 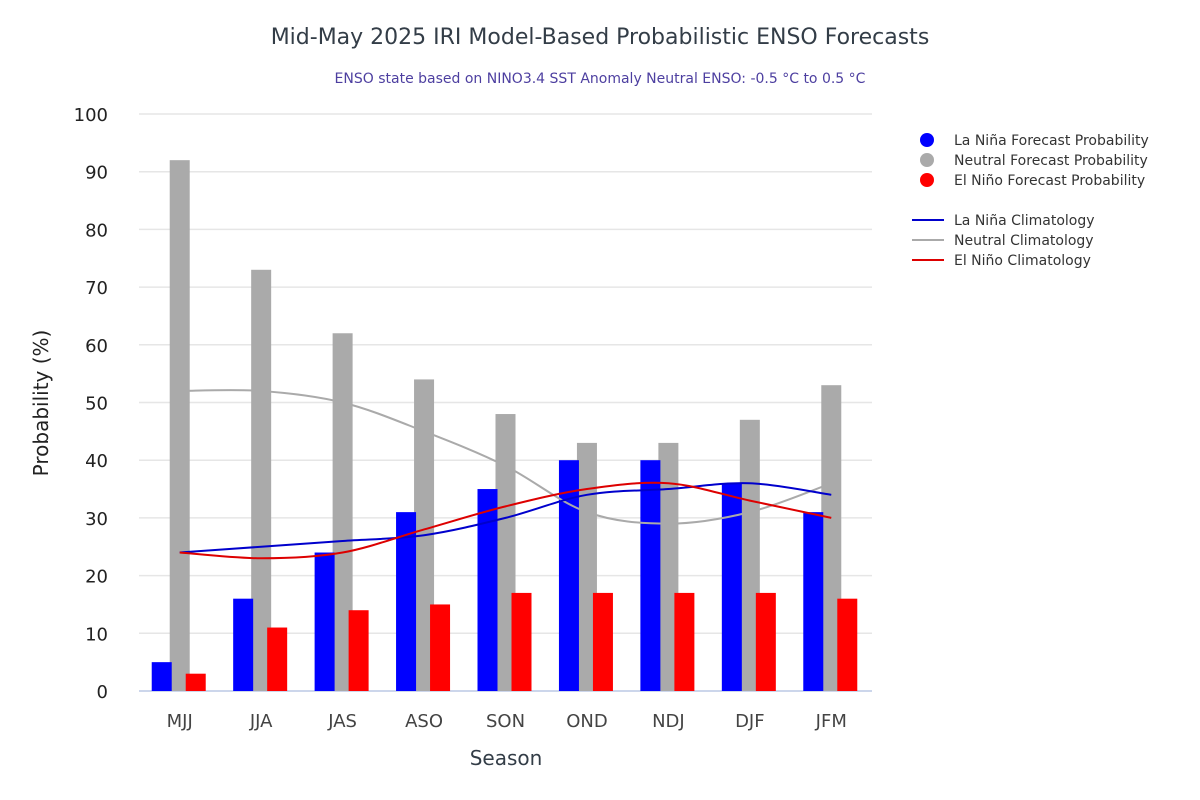 I want to click on bar-la-ni-a-forecast-probabilityjfm, so click(x=813, y=601).